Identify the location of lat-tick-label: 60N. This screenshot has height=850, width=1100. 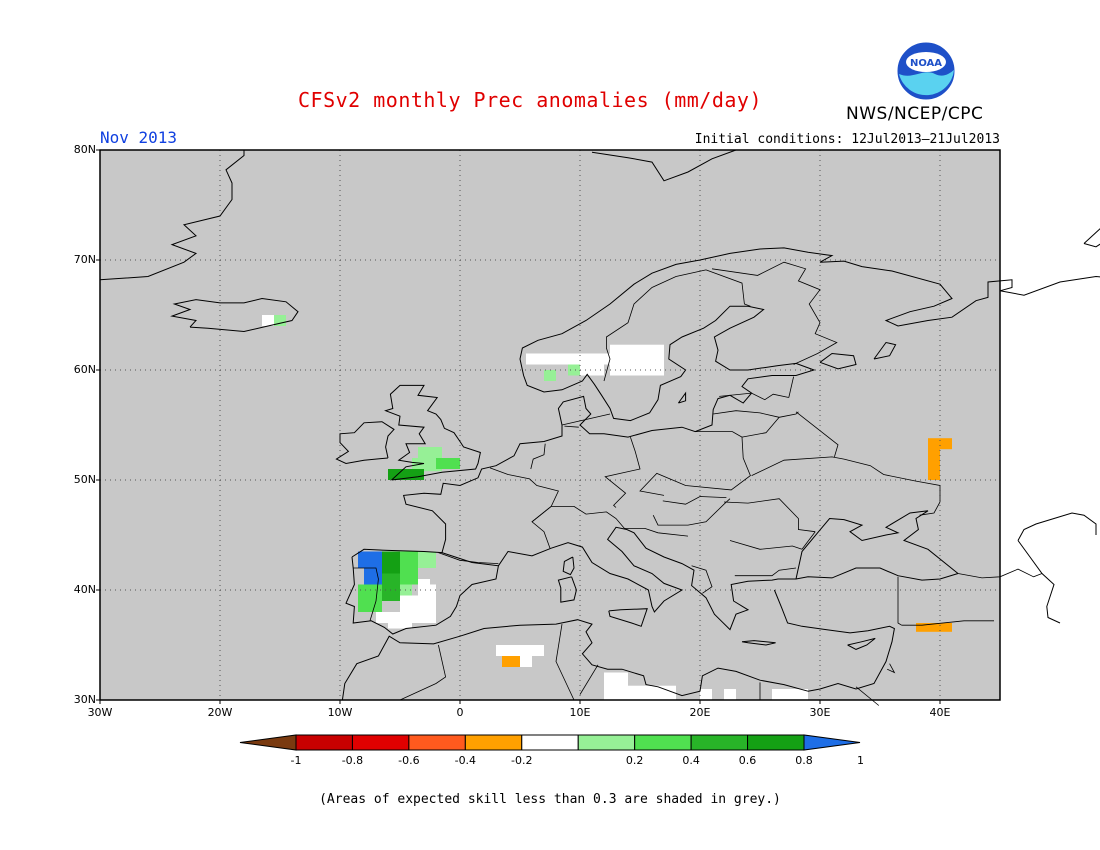
(84, 369).